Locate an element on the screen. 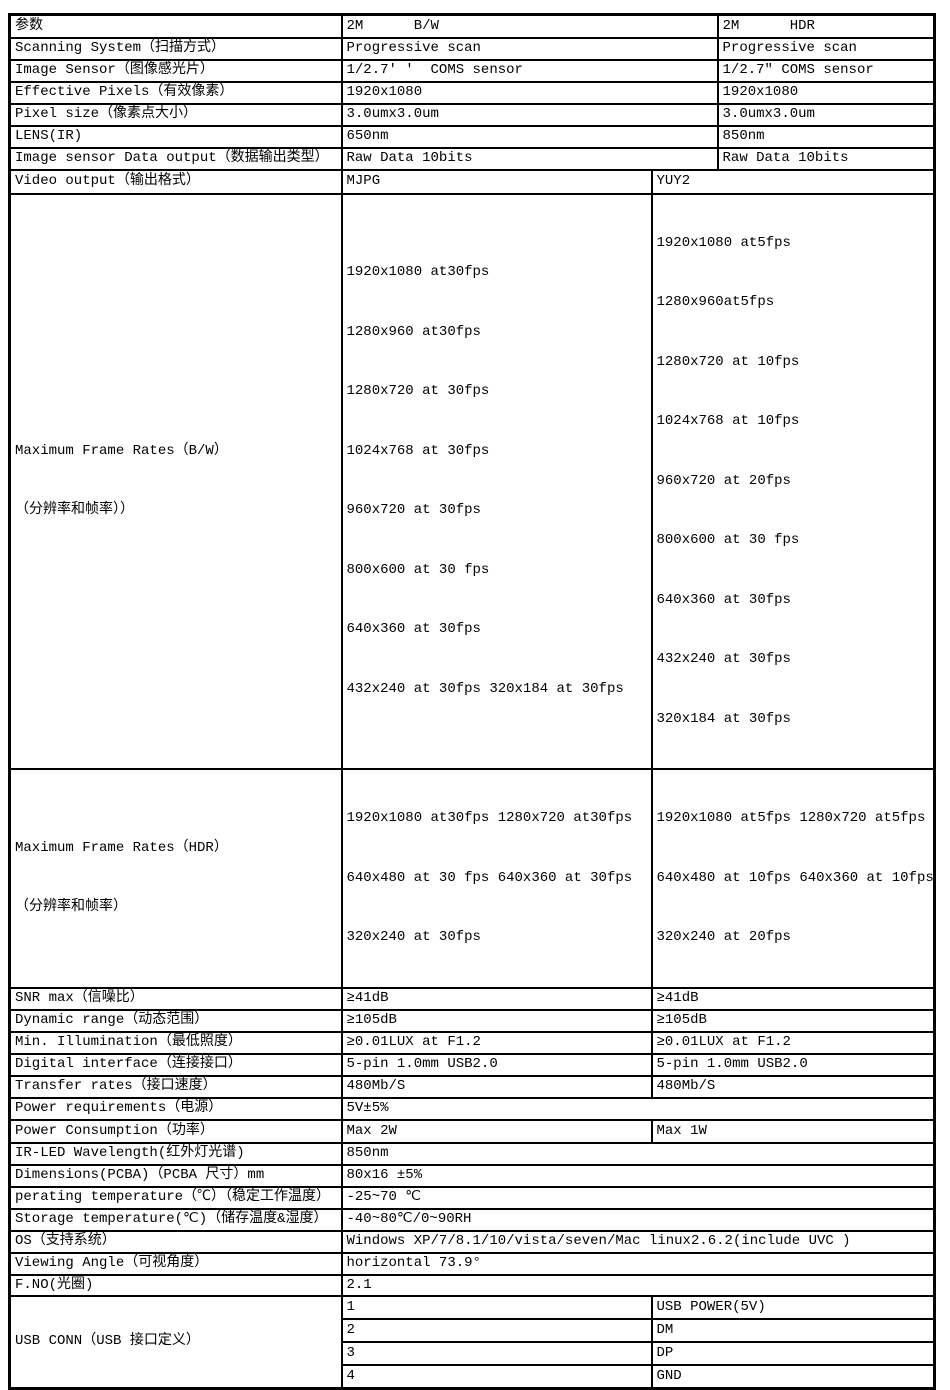 The image size is (950, 1390). param-label: Video output（输出格式） is located at coordinates (175, 181).